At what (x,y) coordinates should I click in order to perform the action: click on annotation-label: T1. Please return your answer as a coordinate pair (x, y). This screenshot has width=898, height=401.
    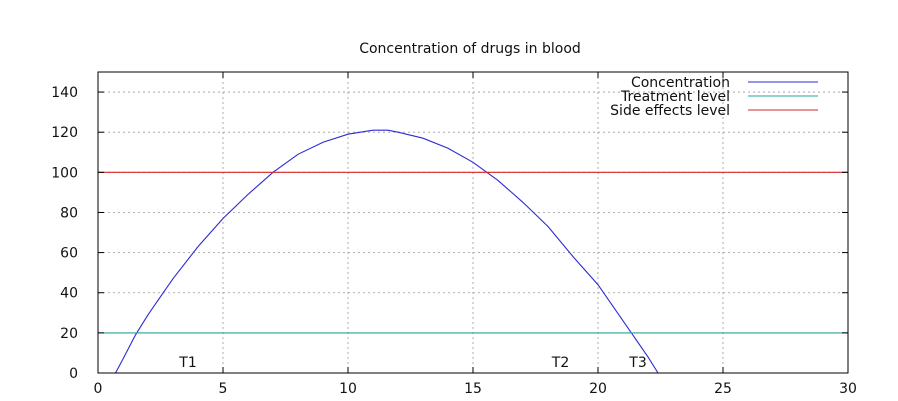
    Looking at the image, I should click on (187, 363).